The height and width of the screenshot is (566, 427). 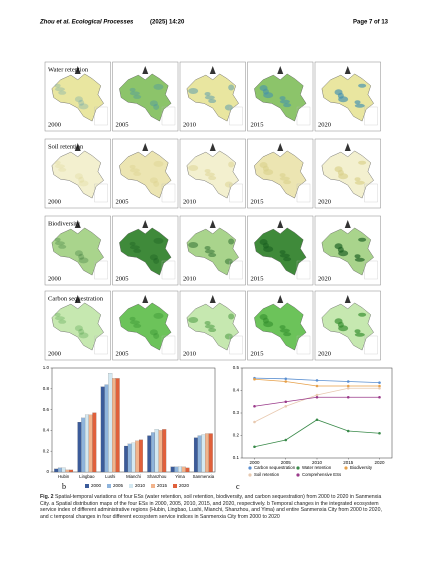 What do you see at coordinates (64, 476) in the screenshot?
I see `x-tick-label: Hubin` at bounding box center [64, 476].